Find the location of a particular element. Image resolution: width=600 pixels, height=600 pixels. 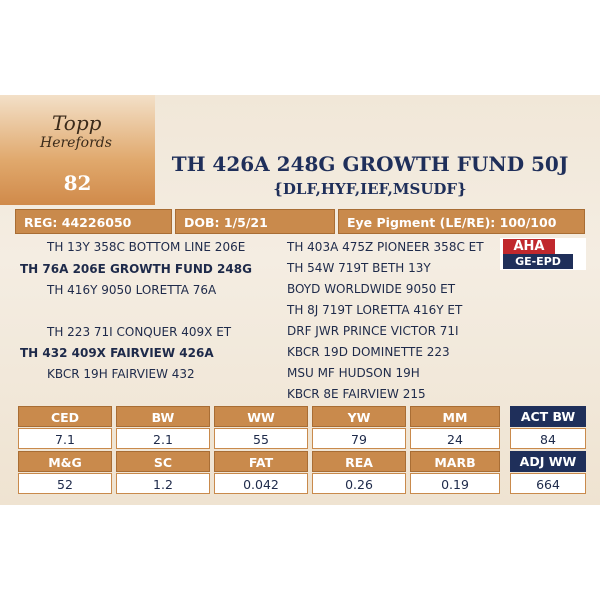

epd-value: 7.1 is located at coordinates (65, 438).